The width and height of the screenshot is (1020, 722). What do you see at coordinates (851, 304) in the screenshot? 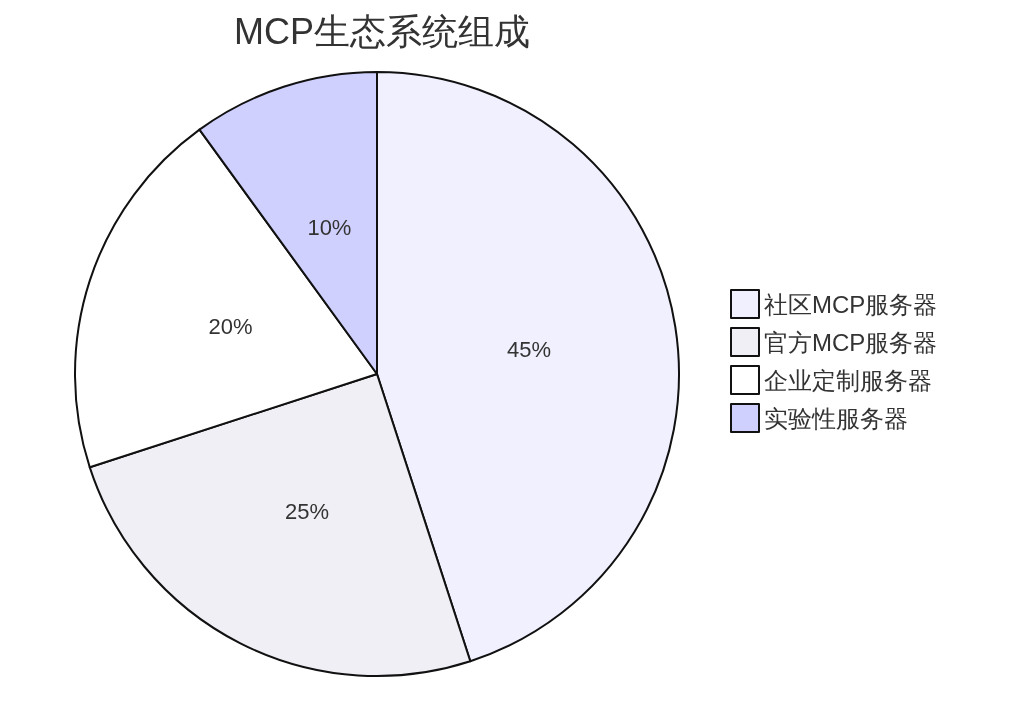
I see `legend-label: 社区MCP服务器` at bounding box center [851, 304].